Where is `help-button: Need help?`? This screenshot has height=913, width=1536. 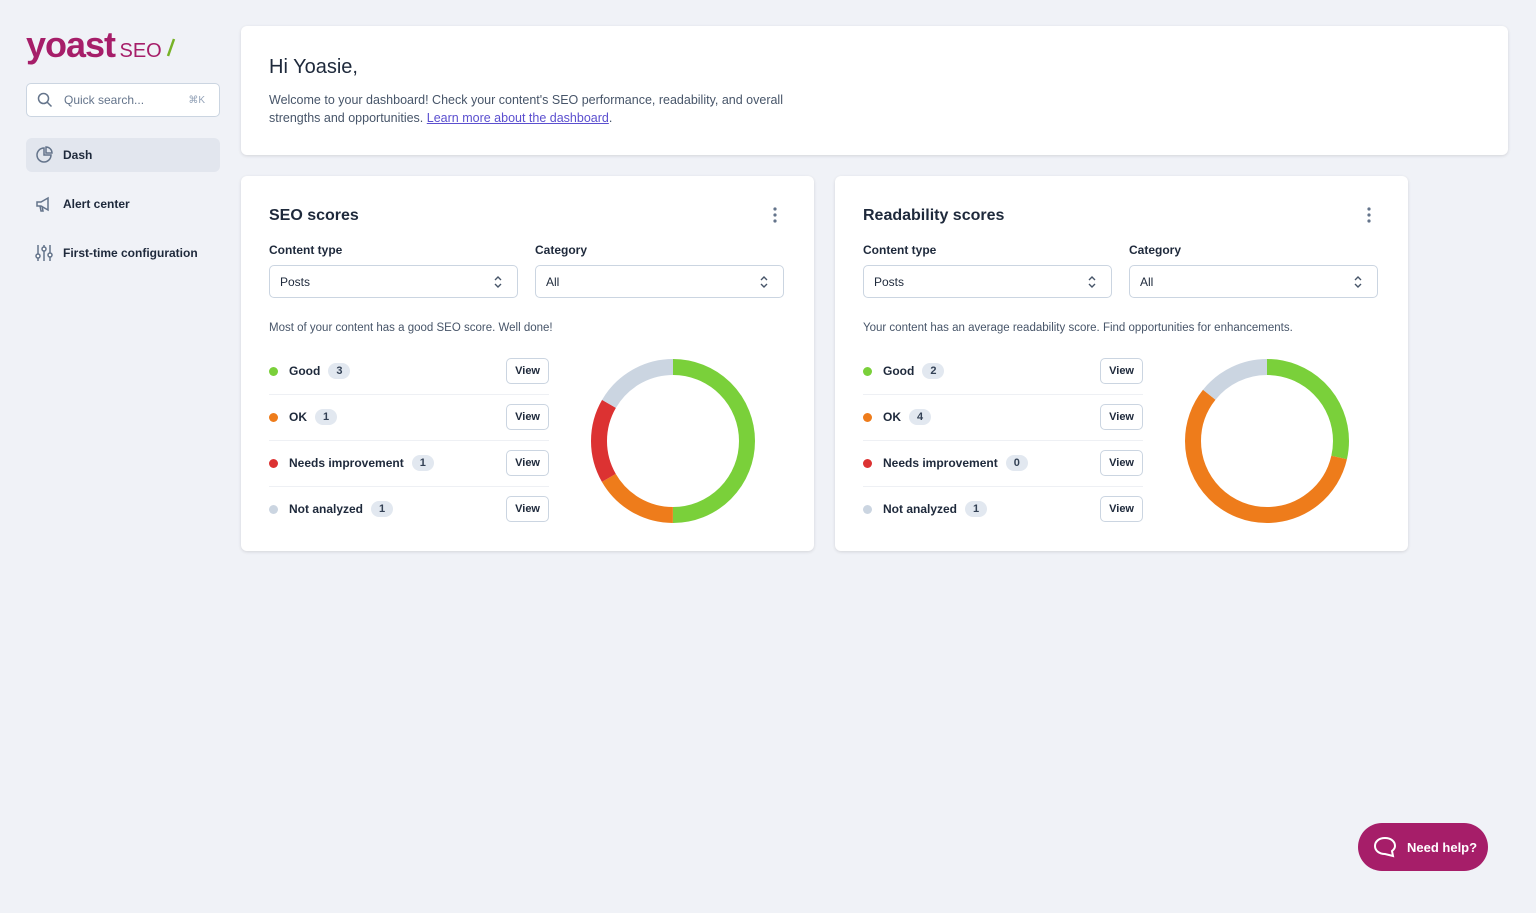 help-button: Need help? is located at coordinates (1423, 847).